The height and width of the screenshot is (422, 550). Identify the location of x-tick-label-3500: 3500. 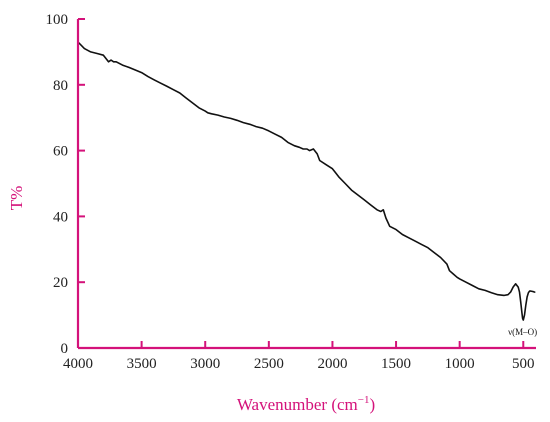
(142, 364).